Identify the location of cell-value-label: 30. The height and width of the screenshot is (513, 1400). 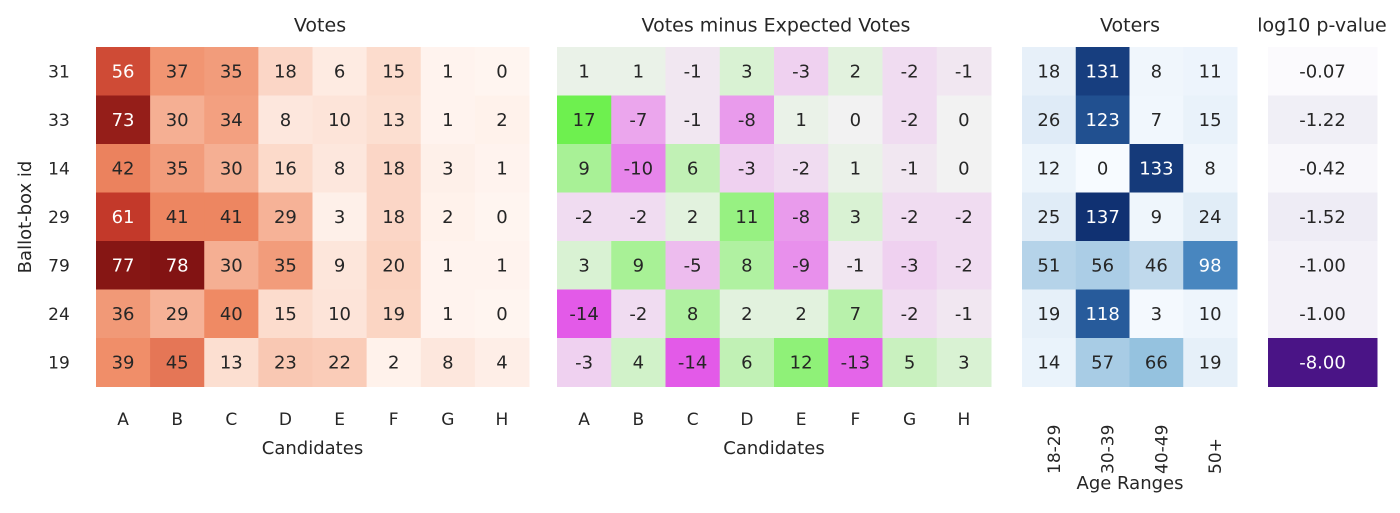
(177, 120).